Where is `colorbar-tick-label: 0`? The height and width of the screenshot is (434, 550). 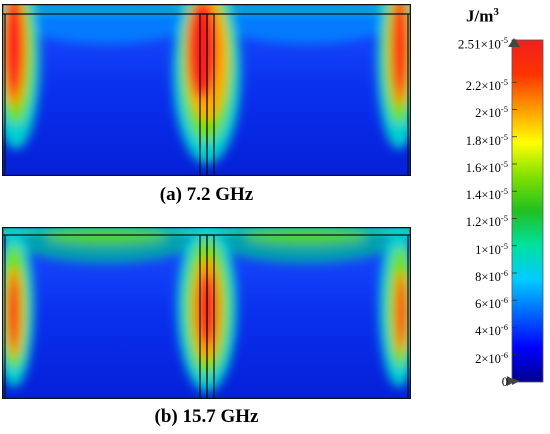 colorbar-tick-label: 0 is located at coordinates (504, 382).